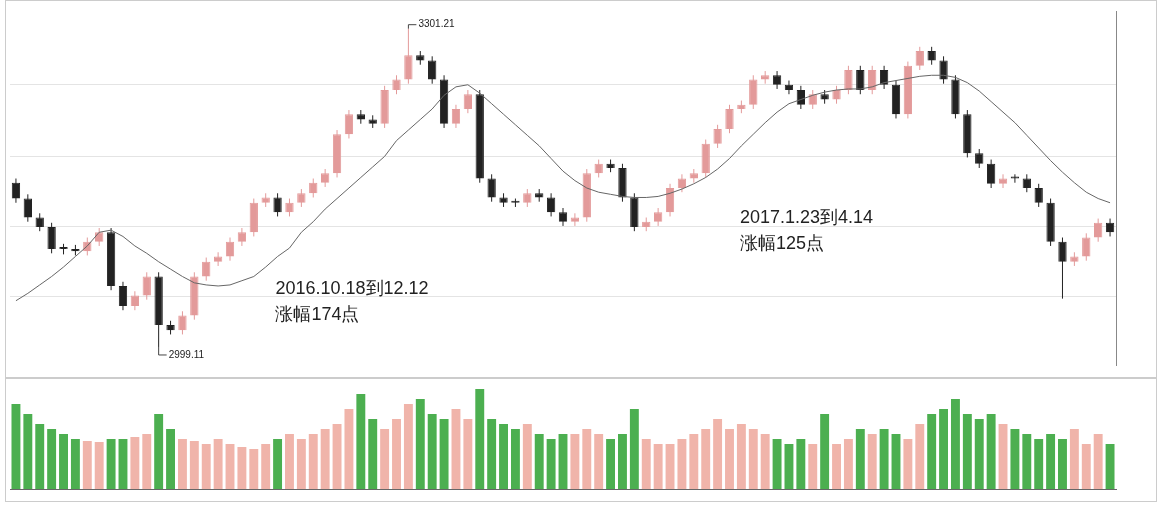  I want to click on annotation: 2016.10.18到12.12 涨幅174点, so click(352, 301).